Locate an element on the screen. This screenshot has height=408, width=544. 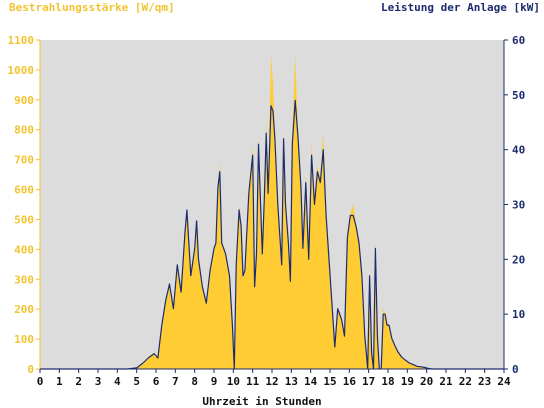
right-tick-label: 50 is located at coordinates (518, 95).